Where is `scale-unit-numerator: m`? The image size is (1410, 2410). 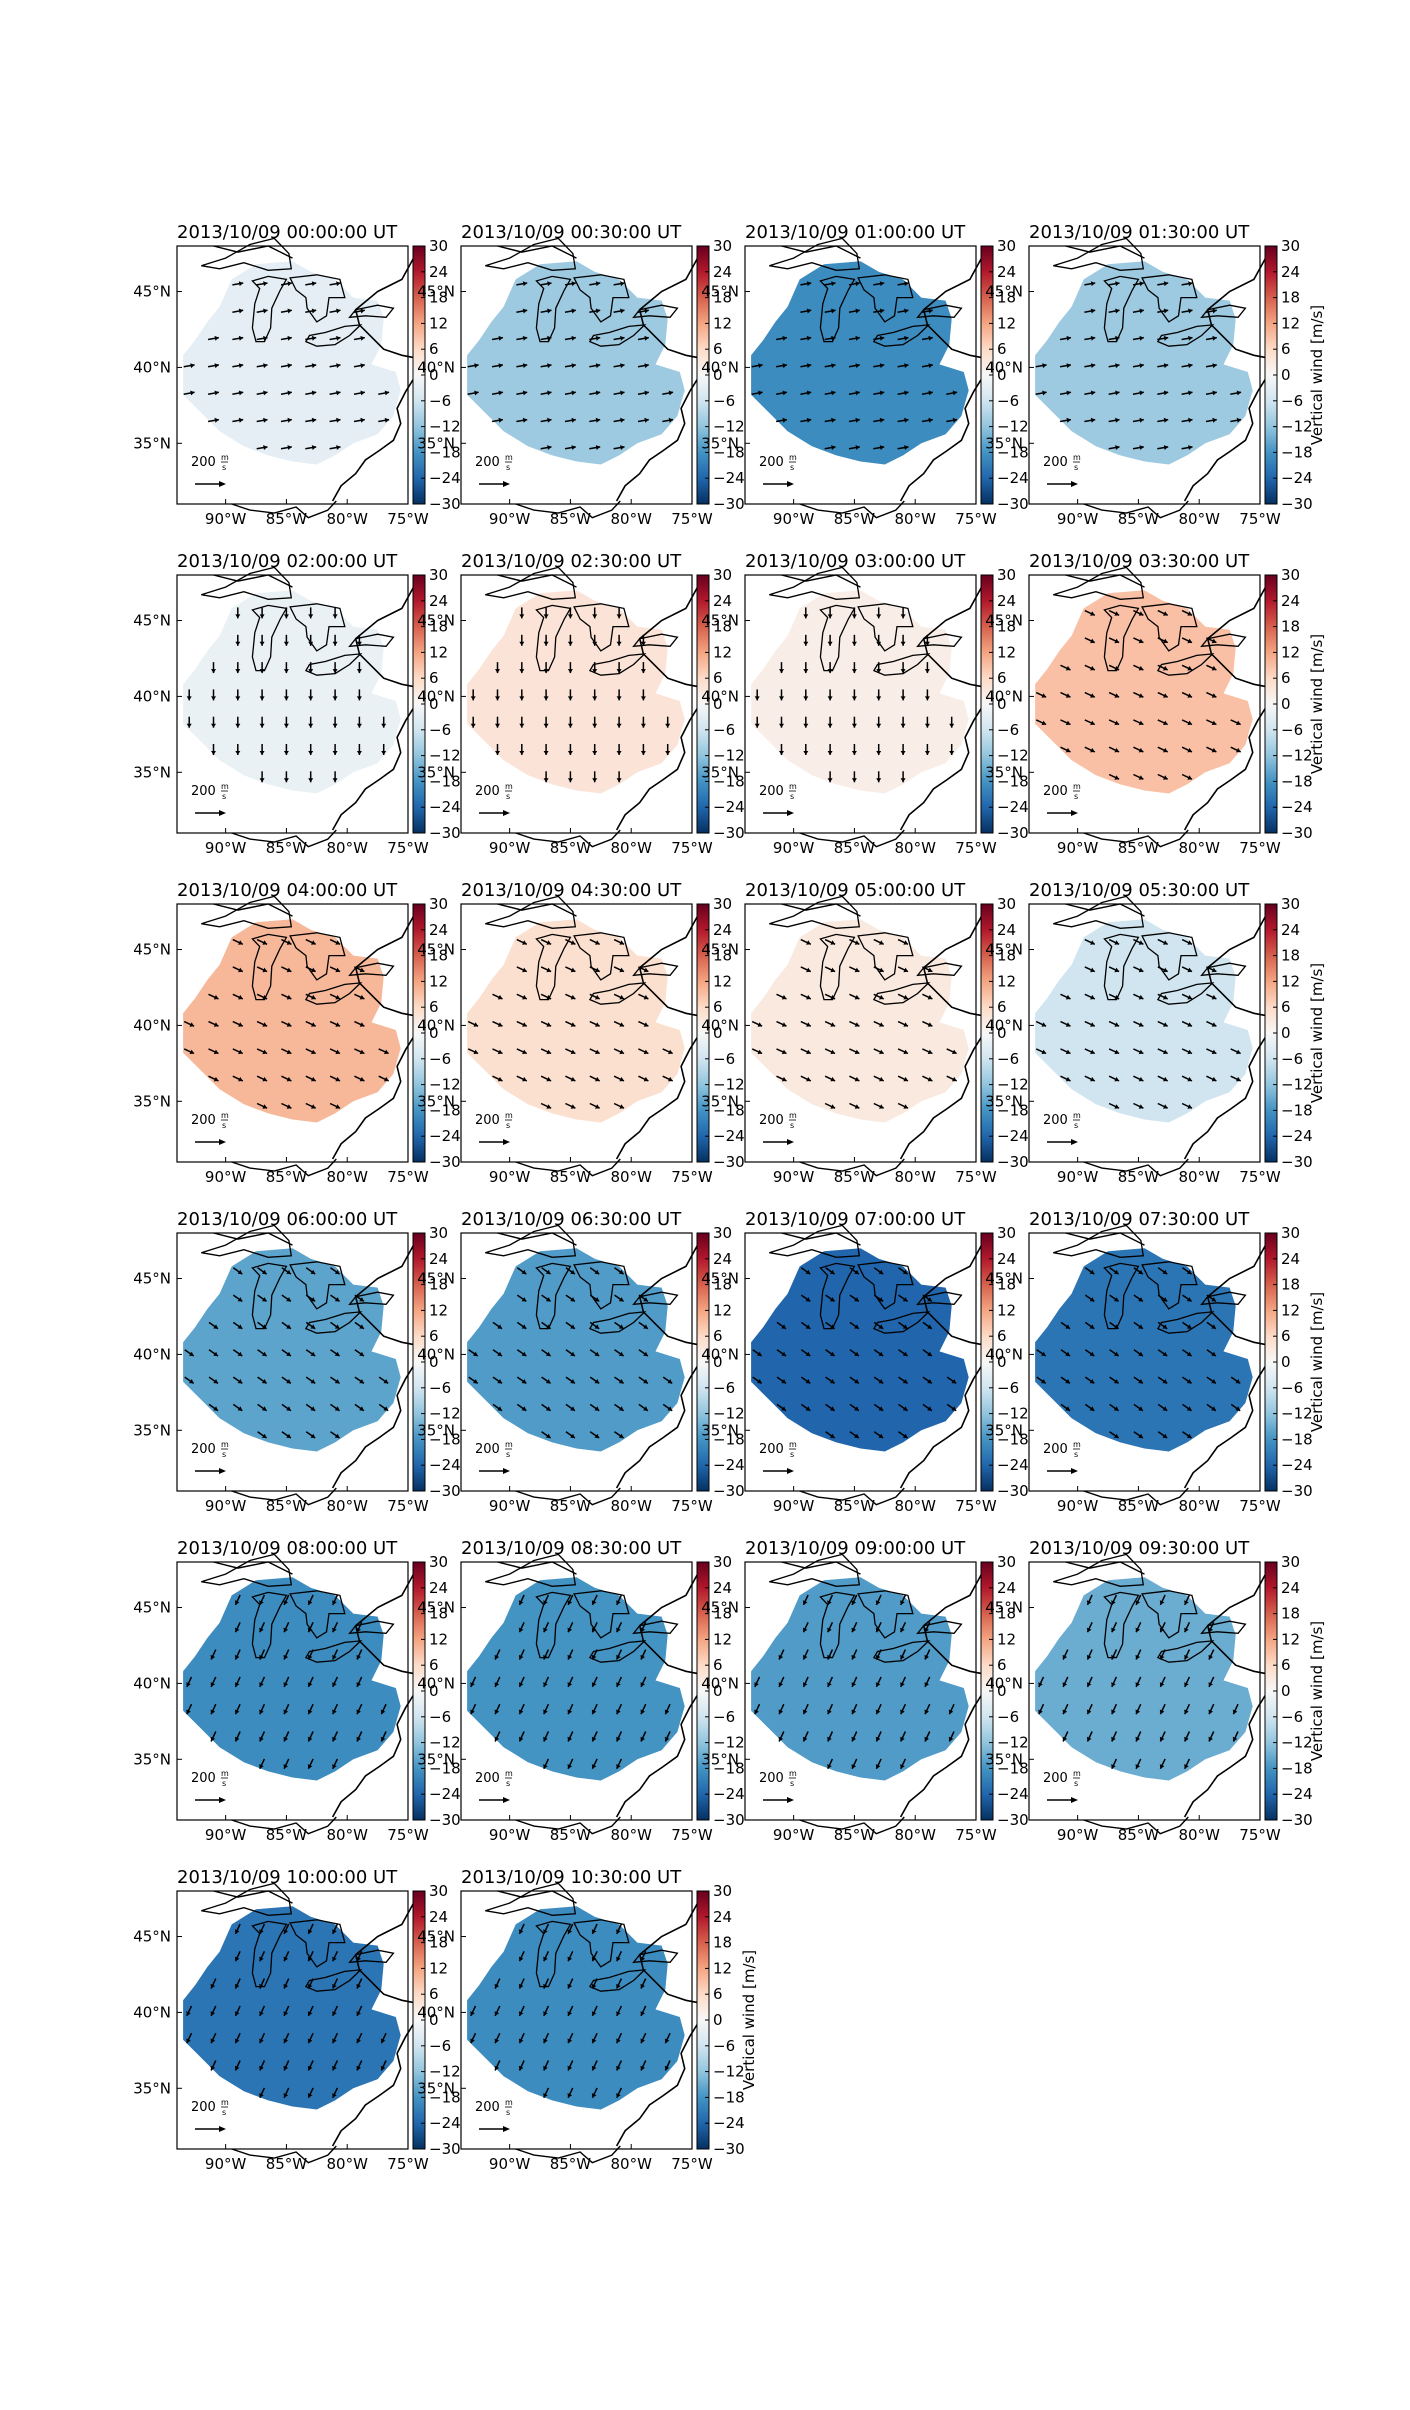 scale-unit-numerator: m is located at coordinates (509, 2102).